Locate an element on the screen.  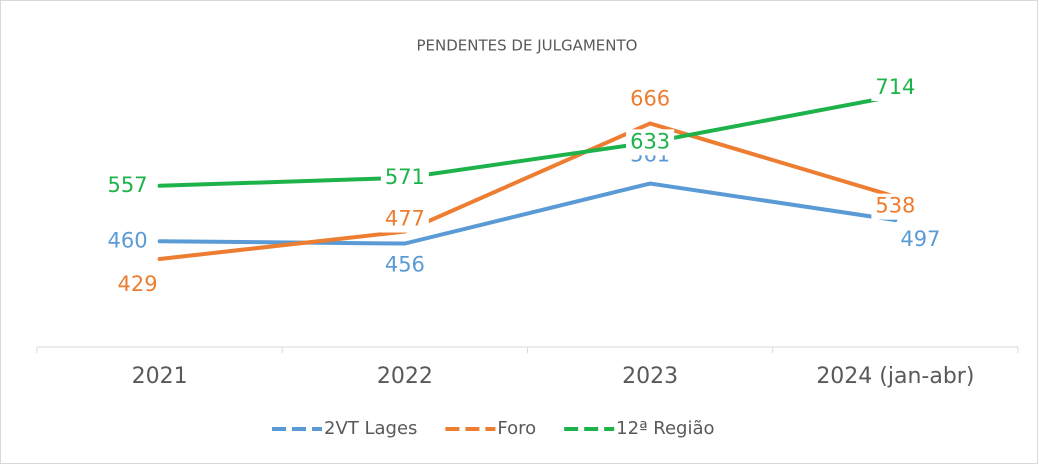
legend-label: 12ª Região is located at coordinates (665, 428).